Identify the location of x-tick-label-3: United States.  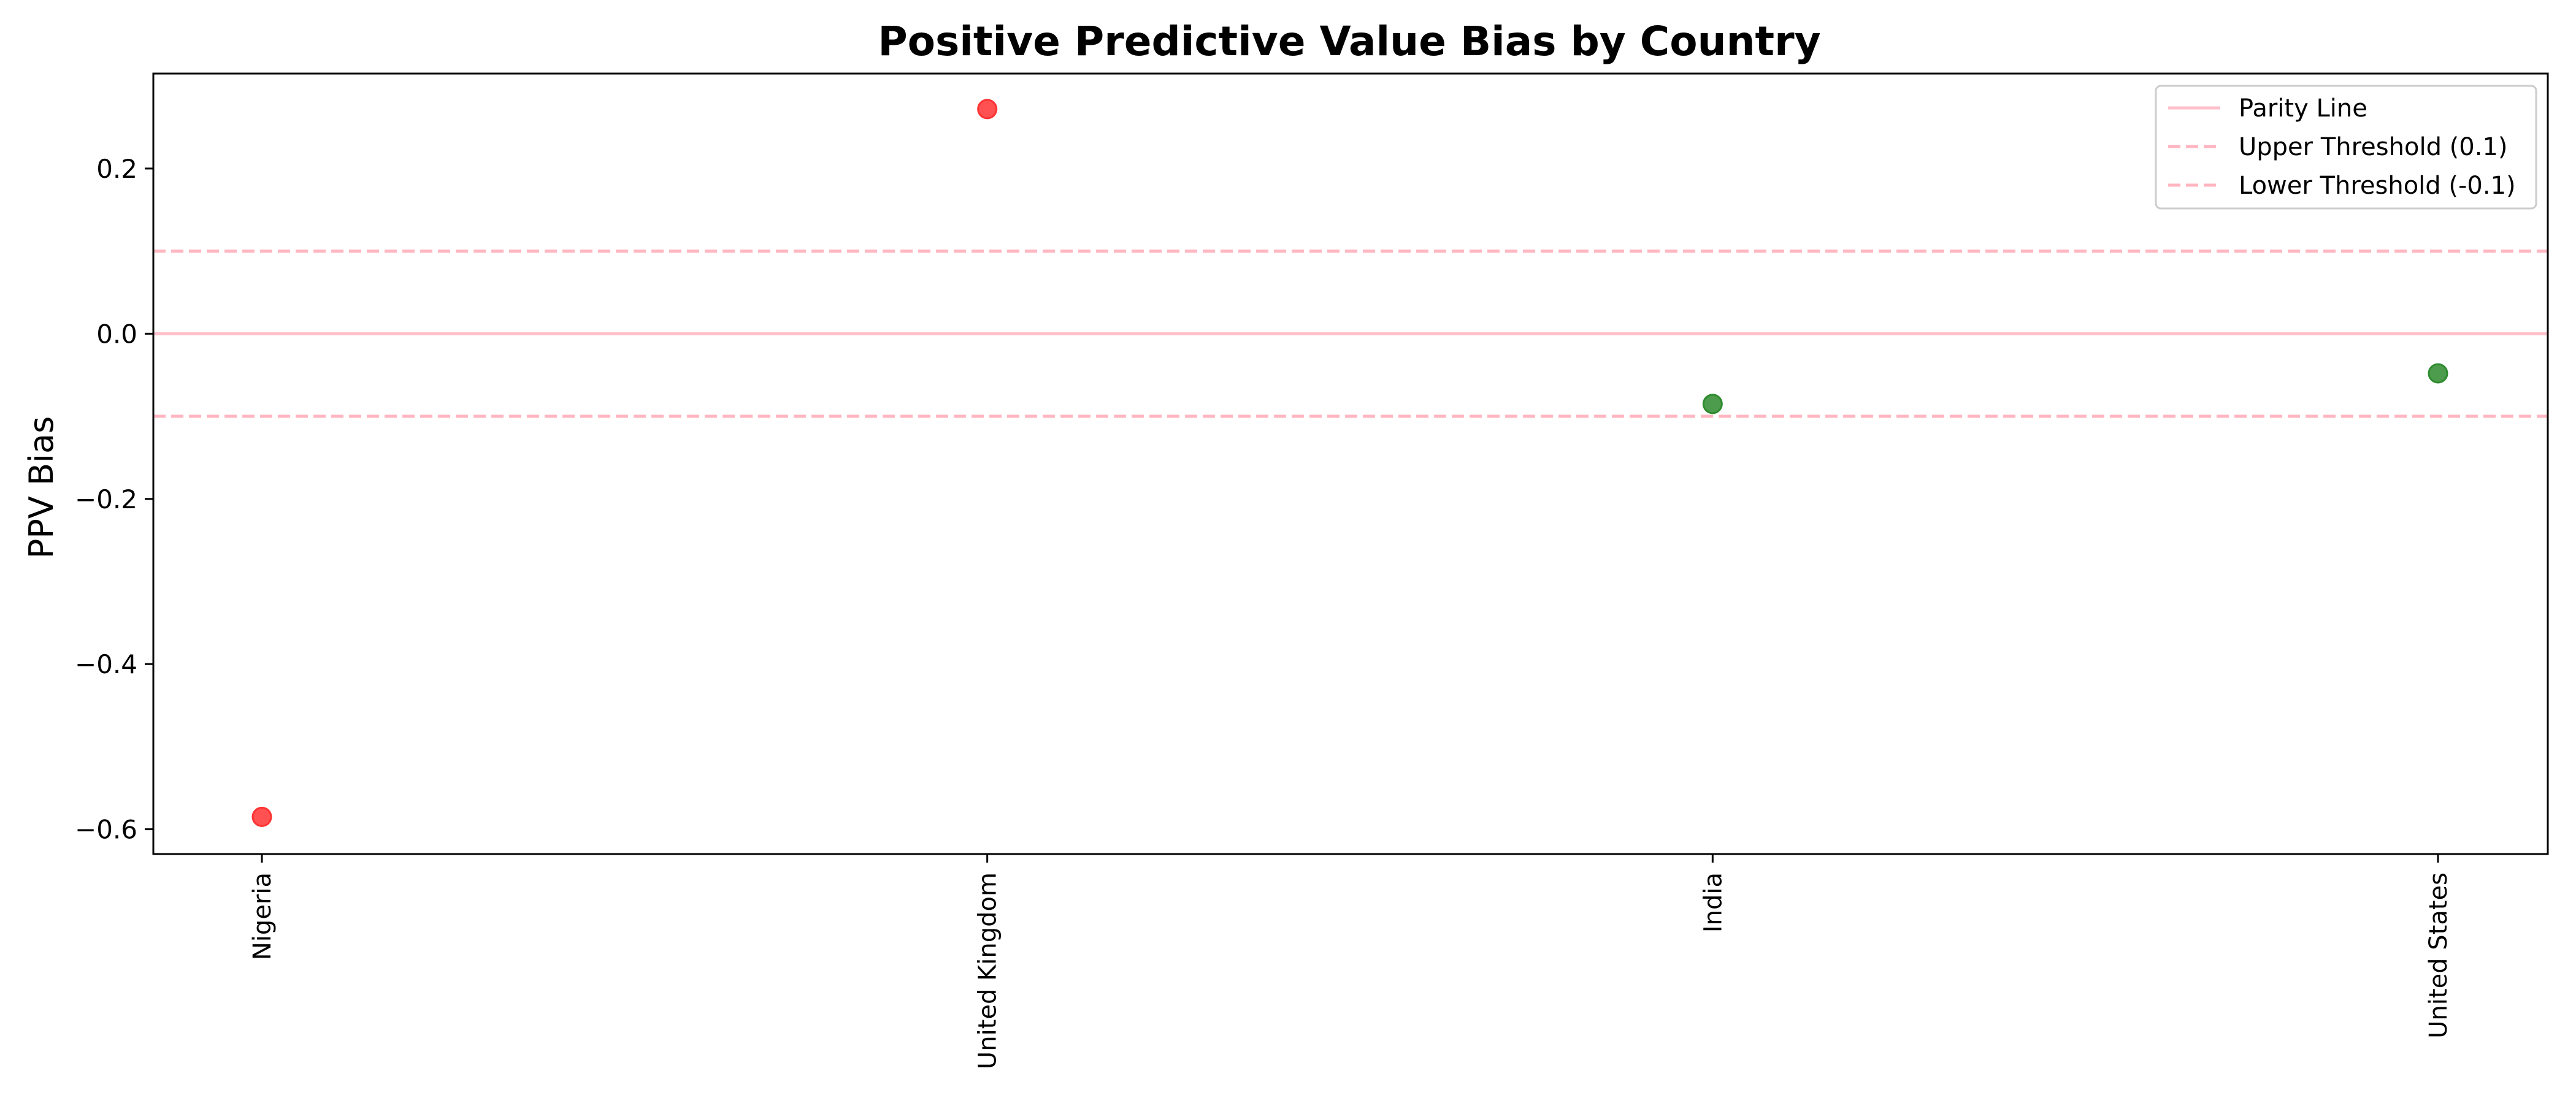
(2439, 955).